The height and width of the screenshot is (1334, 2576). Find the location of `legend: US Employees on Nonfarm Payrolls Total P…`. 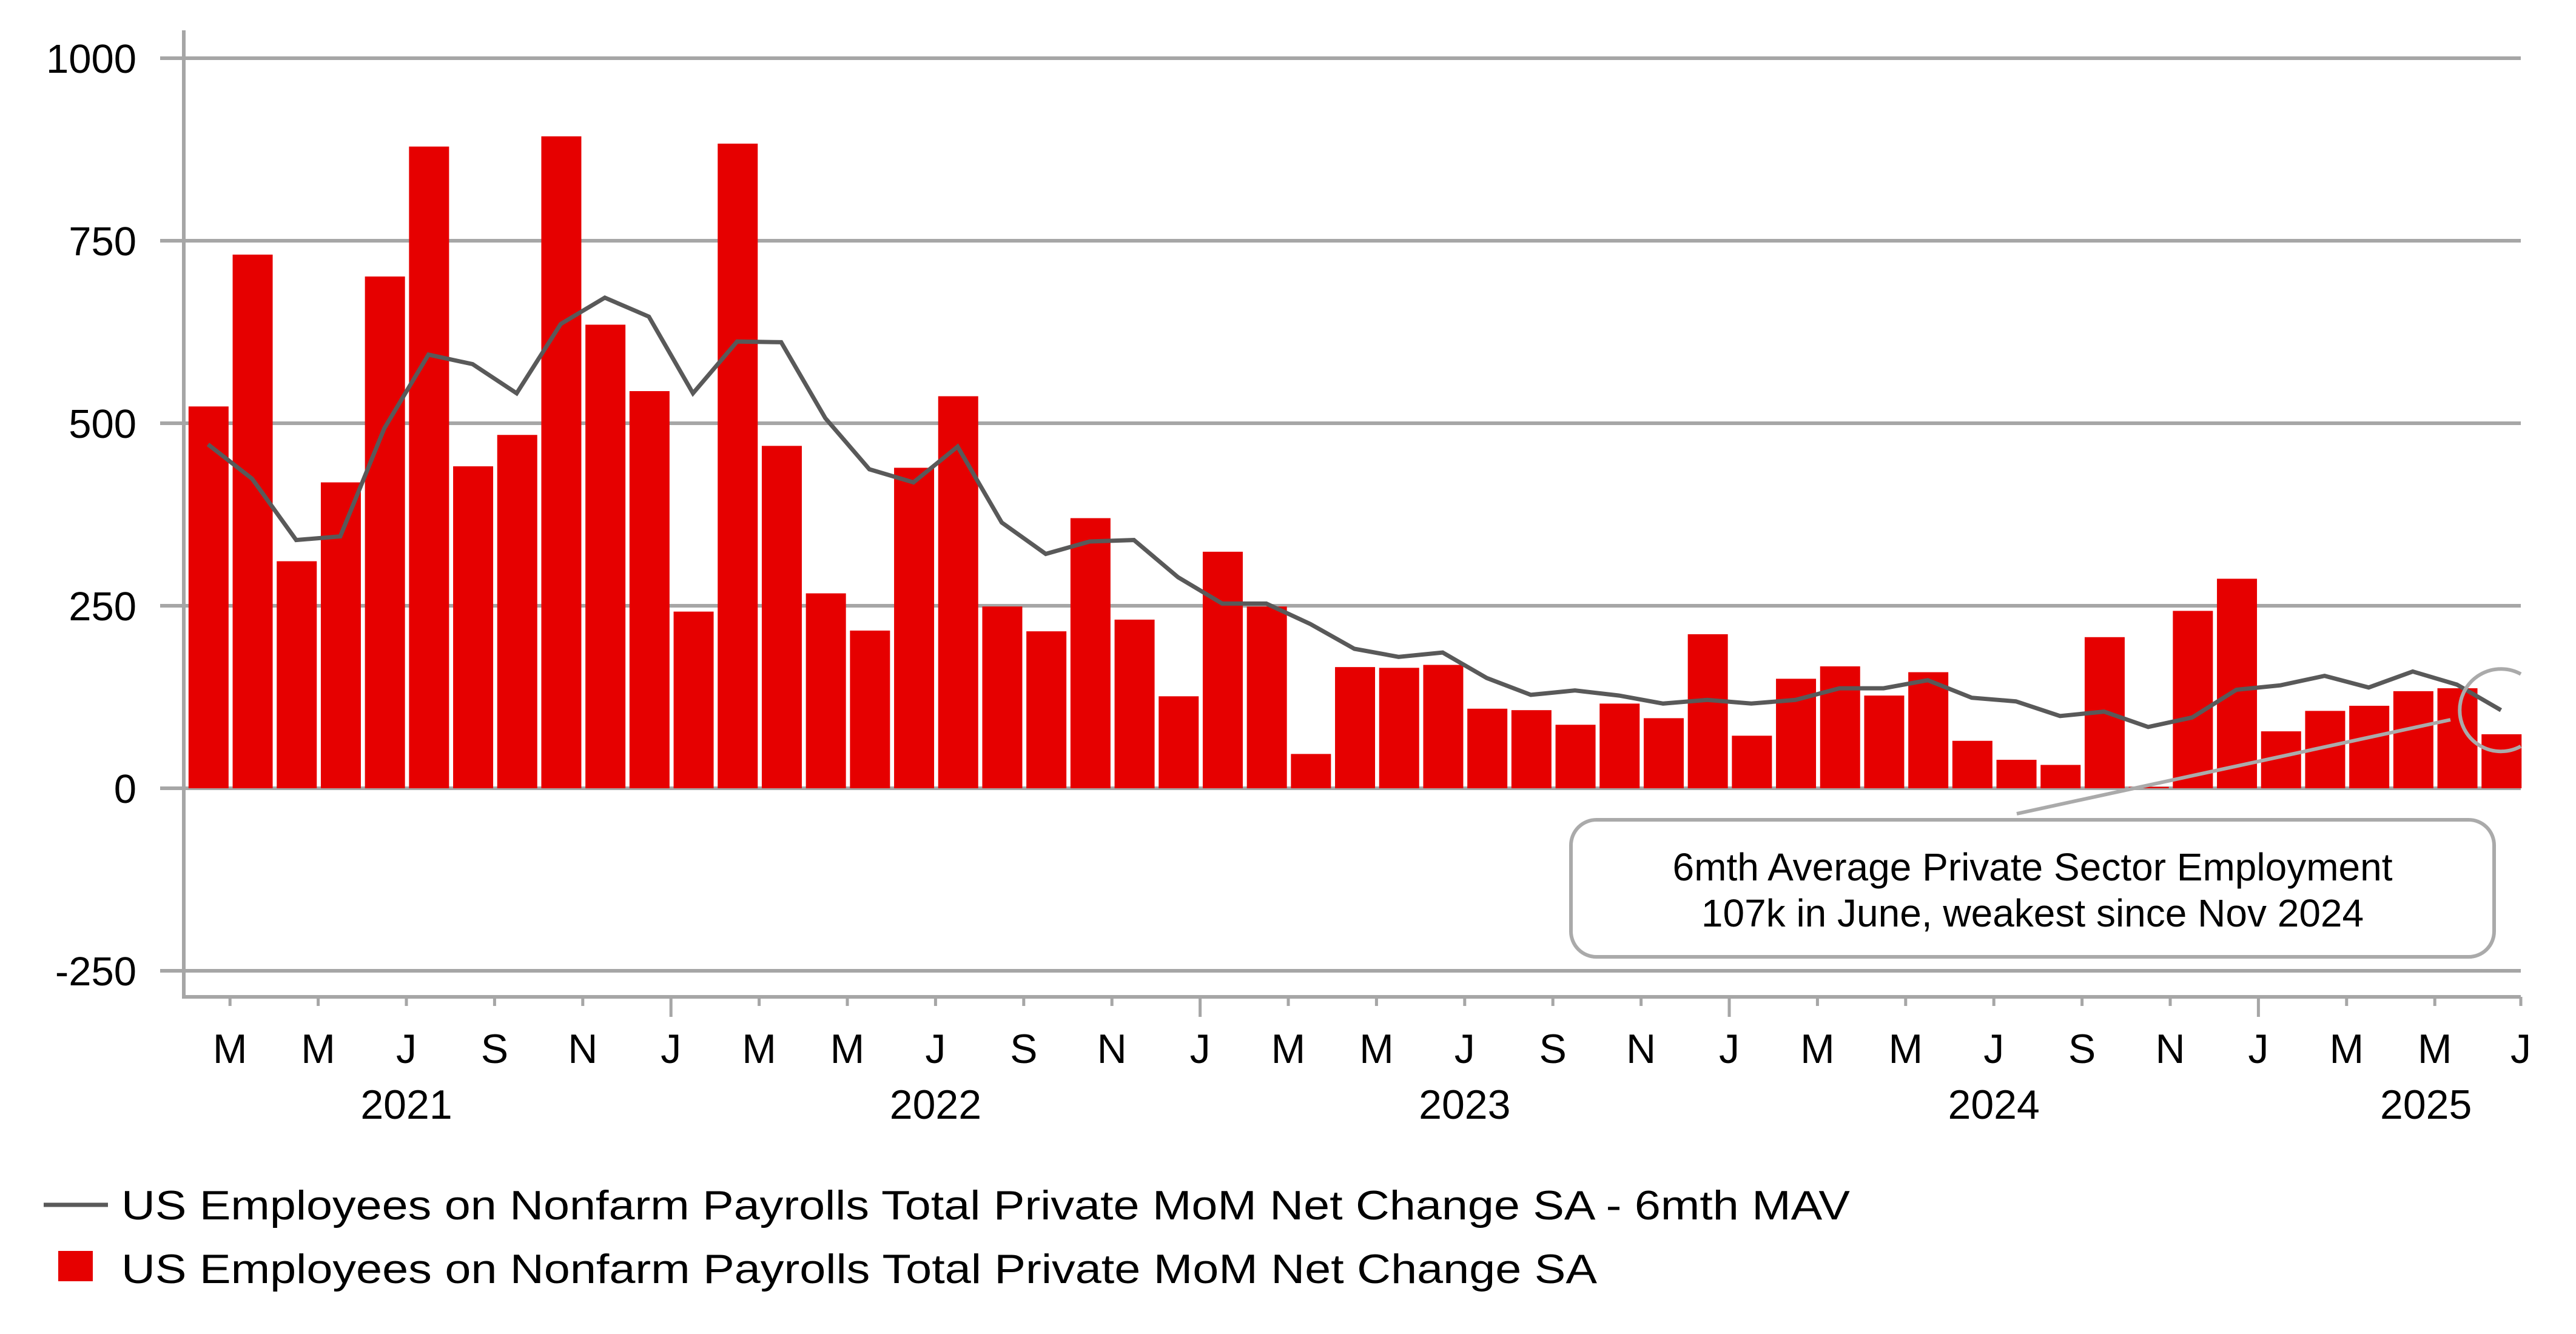

legend: US Employees on Nonfarm Payrolls Total P… is located at coordinates (947, 1237).